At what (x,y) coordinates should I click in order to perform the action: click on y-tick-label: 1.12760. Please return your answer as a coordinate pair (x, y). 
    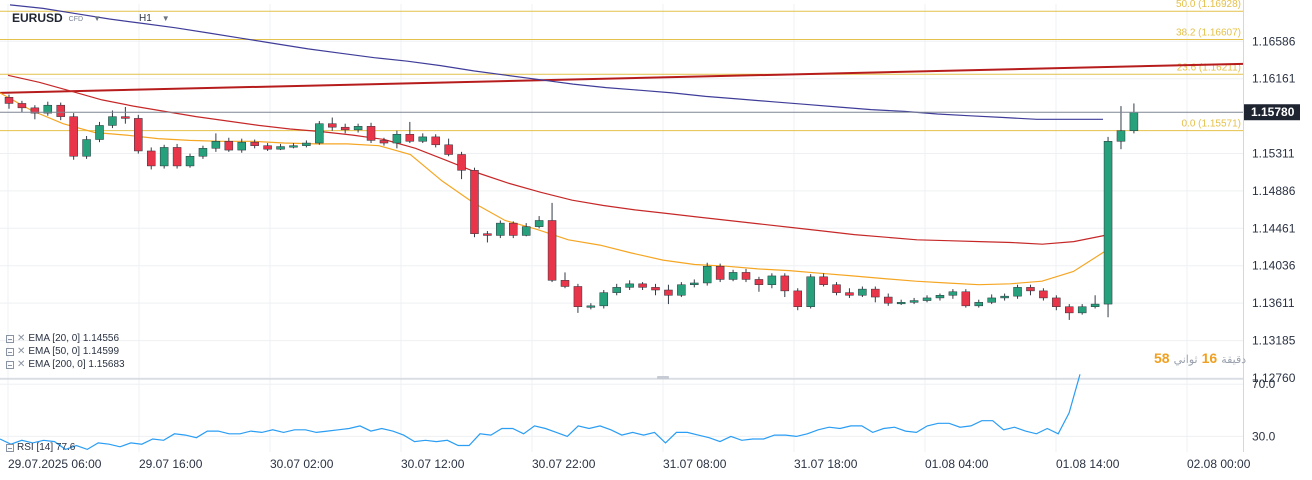
    Looking at the image, I should click on (1274, 378).